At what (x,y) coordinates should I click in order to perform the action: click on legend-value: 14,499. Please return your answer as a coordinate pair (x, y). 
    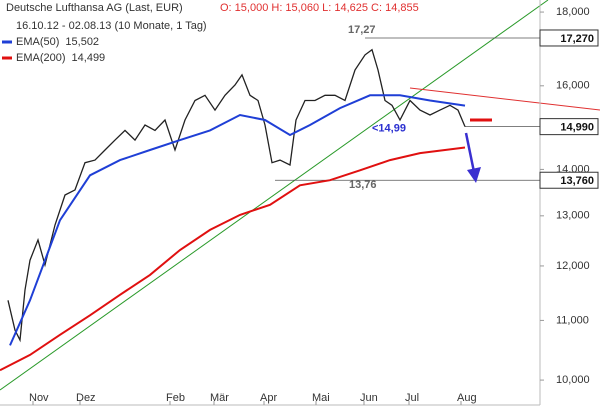
    Looking at the image, I should click on (89, 58).